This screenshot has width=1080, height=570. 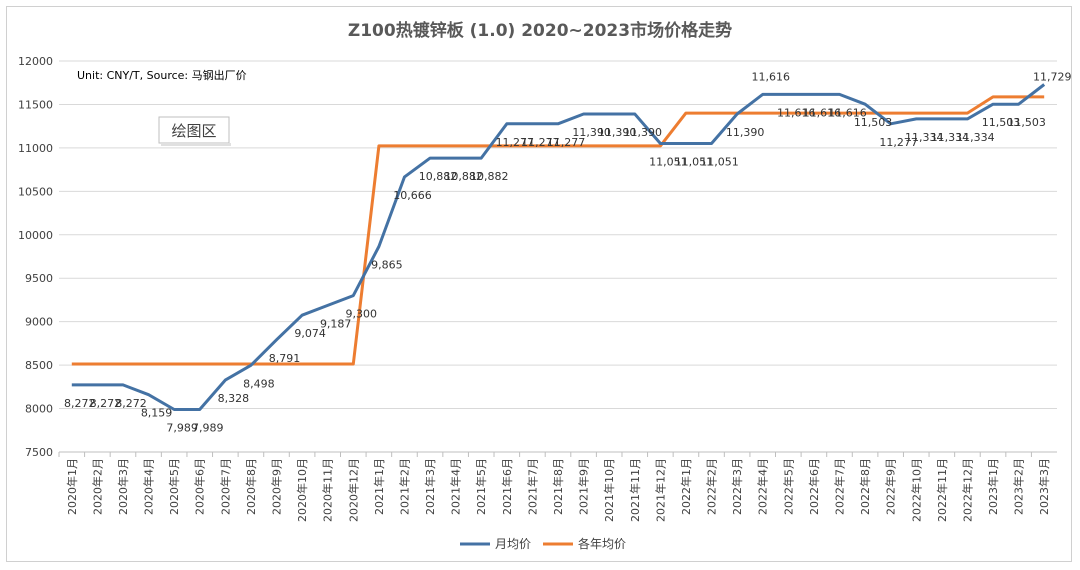 I want to click on x-tick-label-5: 2020年6月, so click(x=200, y=486).